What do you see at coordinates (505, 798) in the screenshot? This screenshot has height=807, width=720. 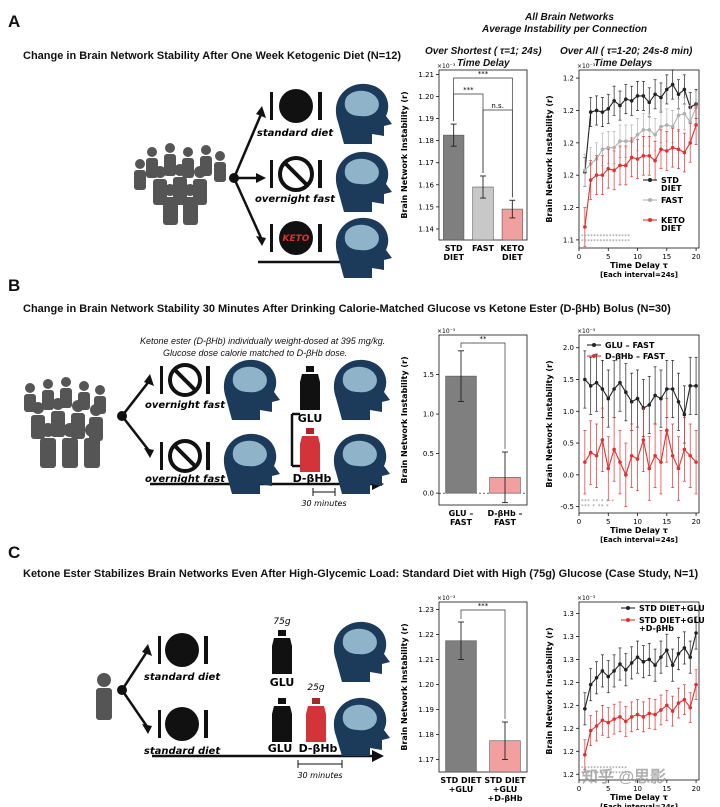 I see `category-label: +D-βHb` at bounding box center [505, 798].